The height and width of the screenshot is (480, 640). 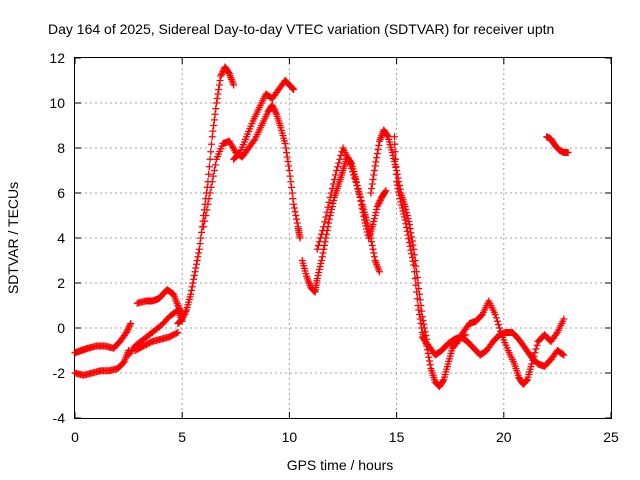 I want to click on x-axis-label: GPS time / hours, so click(x=340, y=465).